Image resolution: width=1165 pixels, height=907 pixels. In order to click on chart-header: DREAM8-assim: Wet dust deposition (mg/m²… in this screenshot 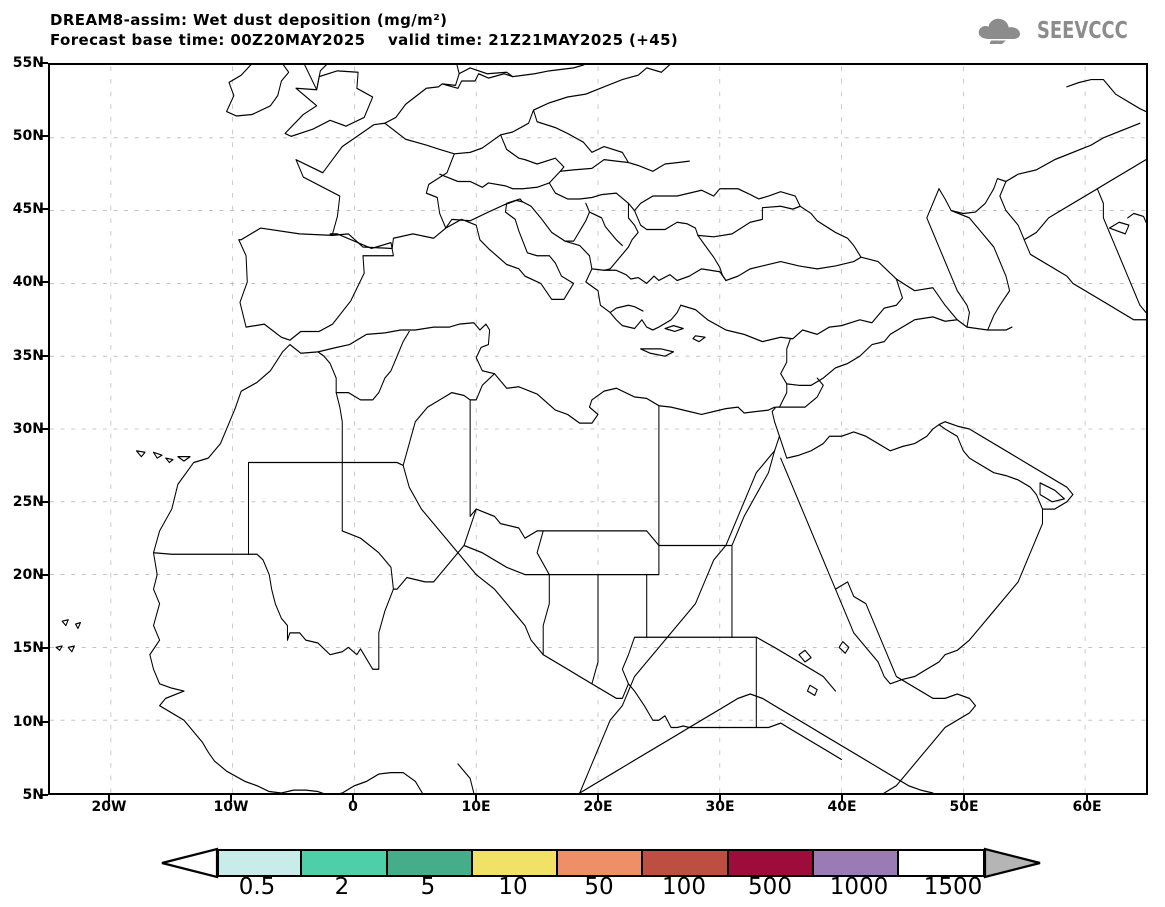, I will do `click(582, 30)`.